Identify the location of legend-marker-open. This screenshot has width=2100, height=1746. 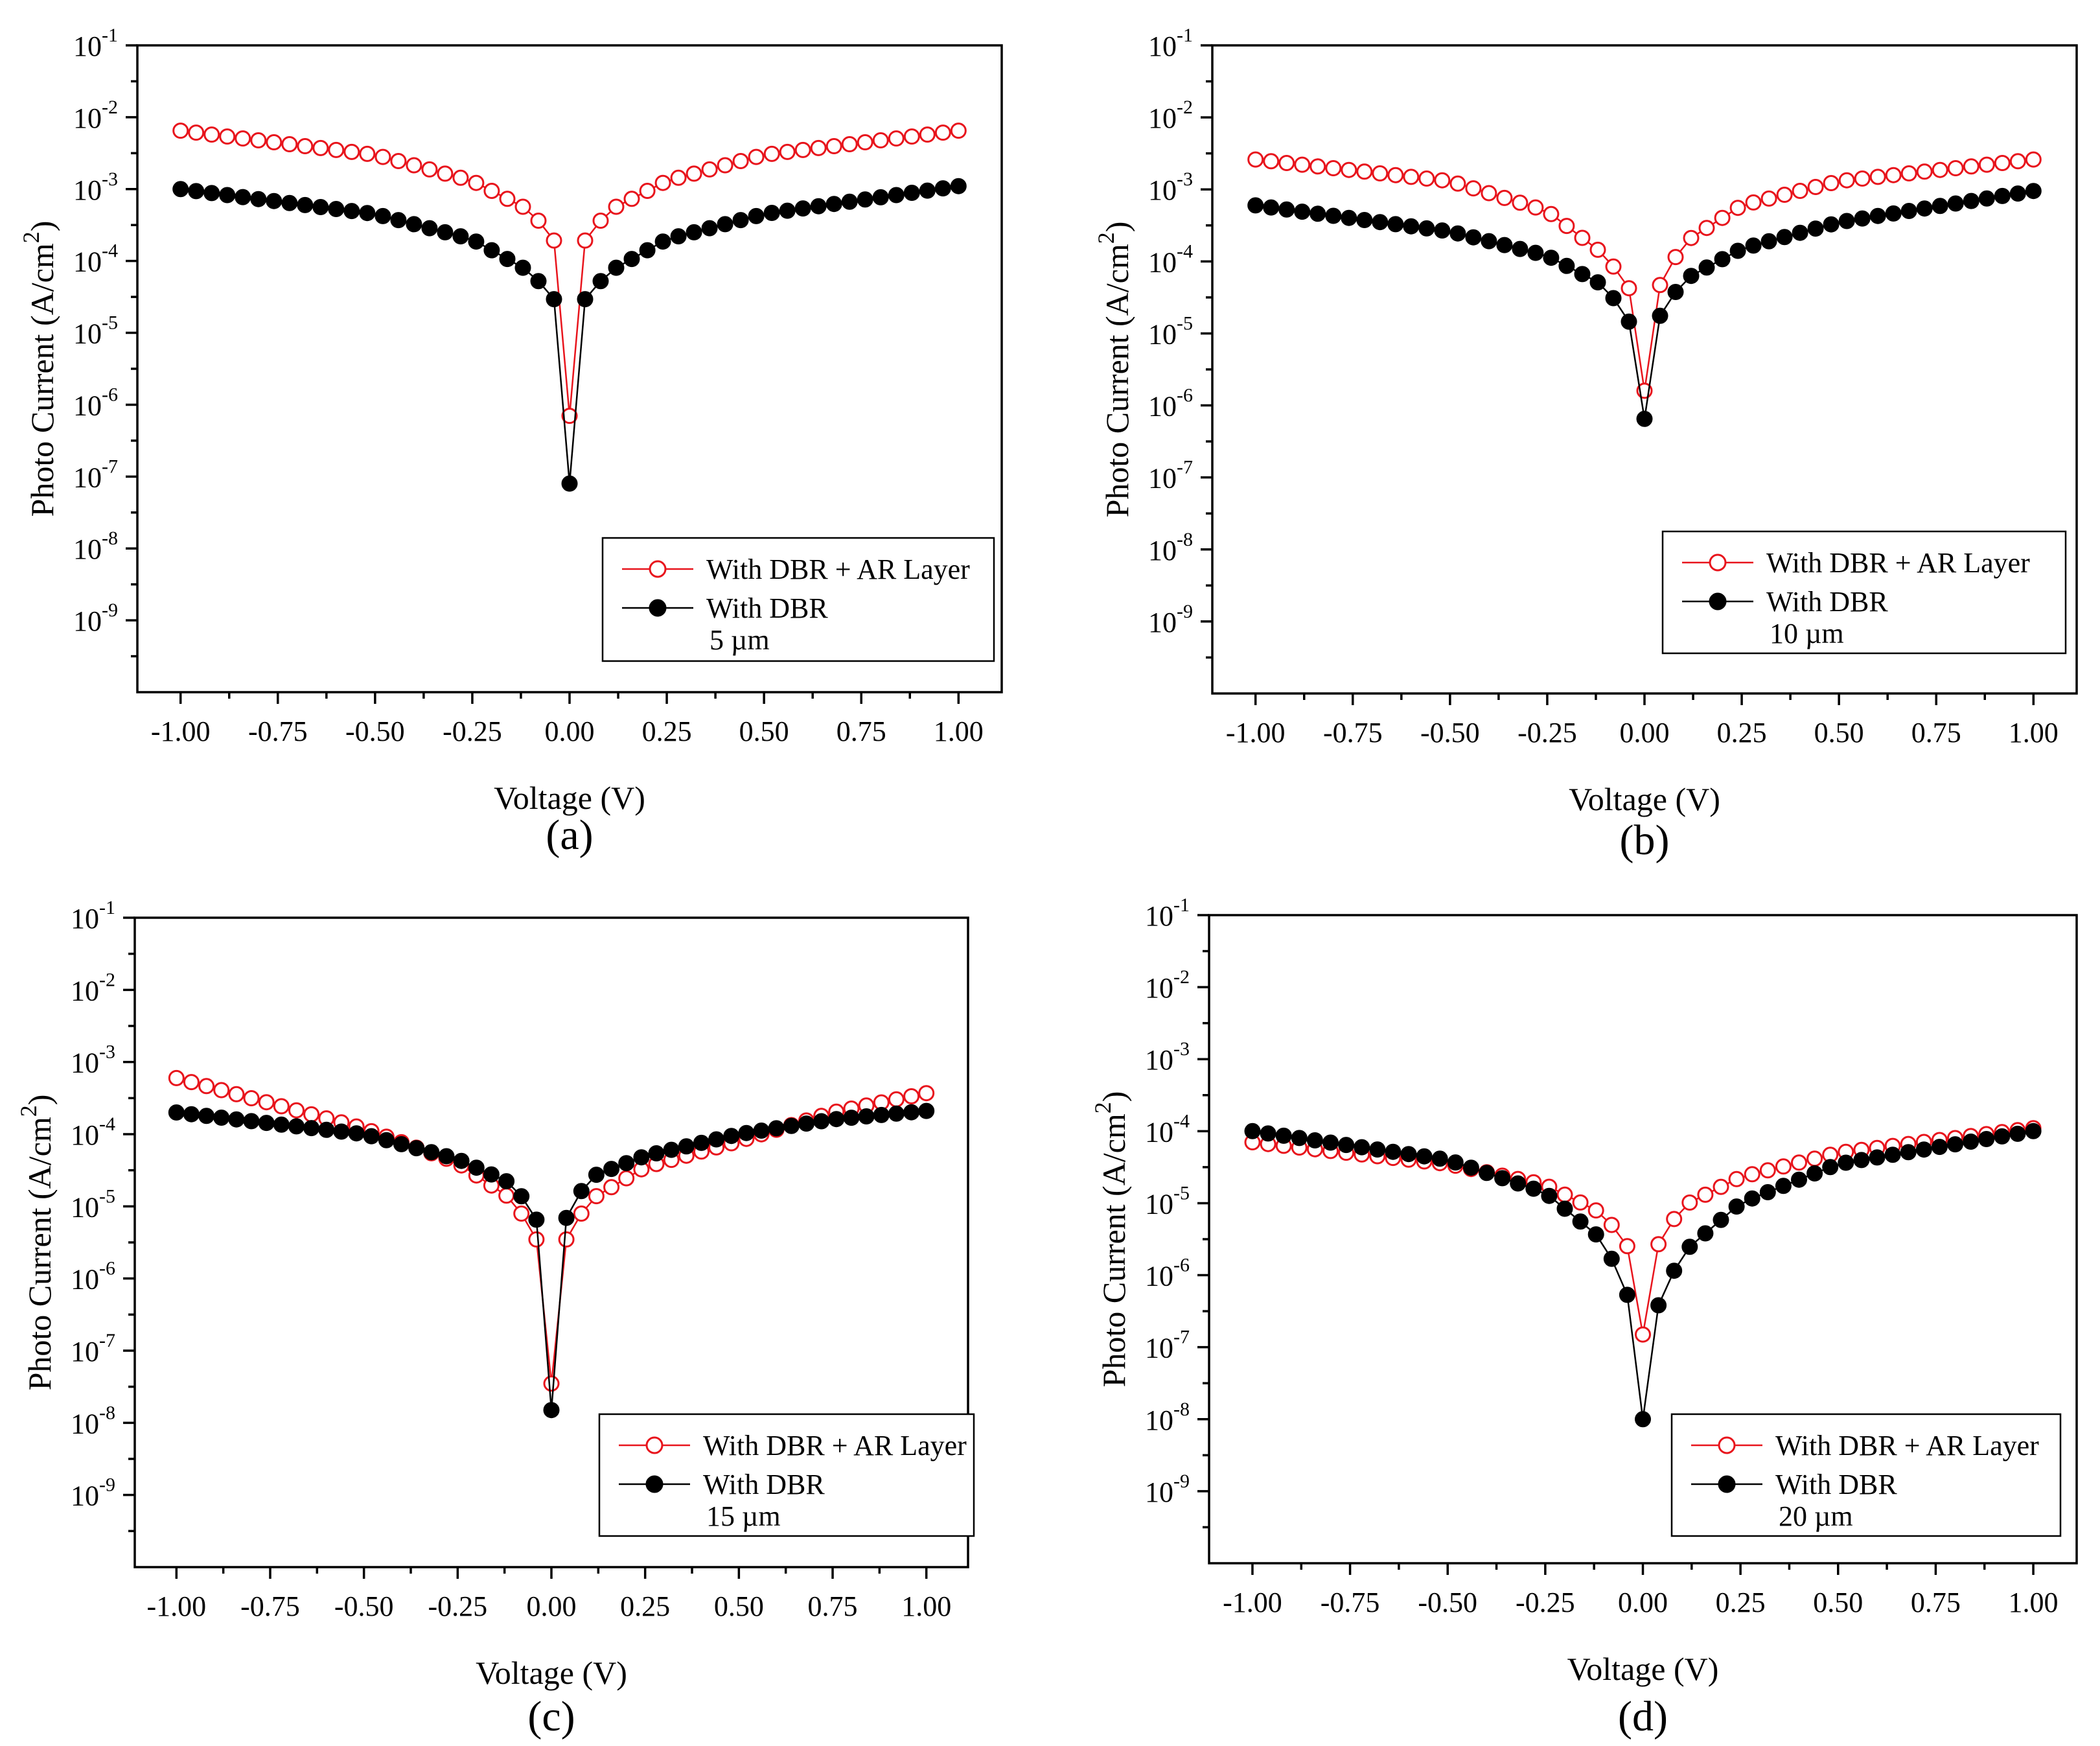
(654, 1445).